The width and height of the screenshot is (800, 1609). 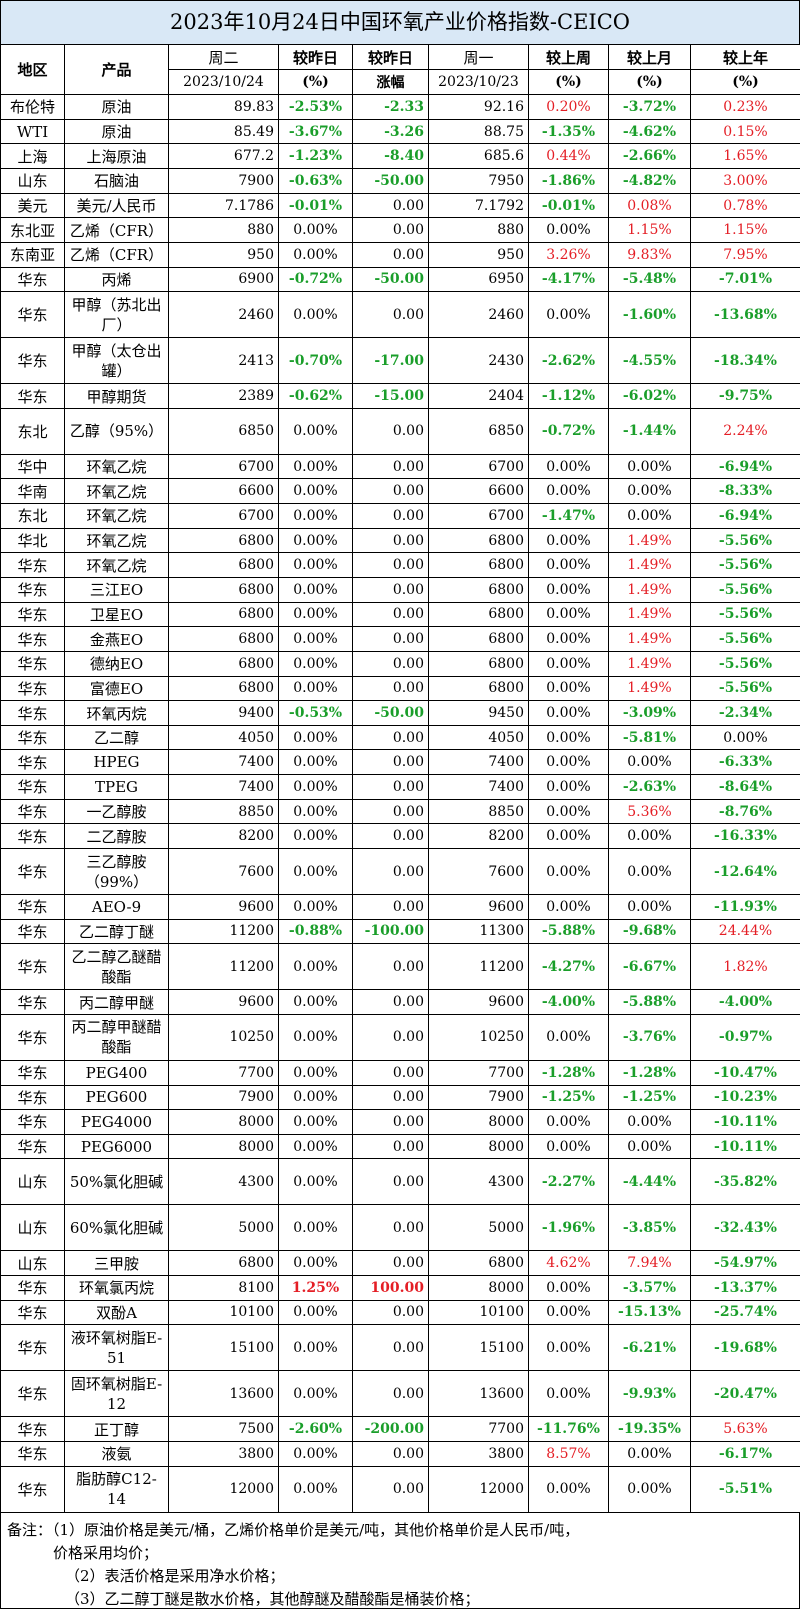 I want to click on vs-last-month-cell: 1.49%, so click(x=649, y=639).